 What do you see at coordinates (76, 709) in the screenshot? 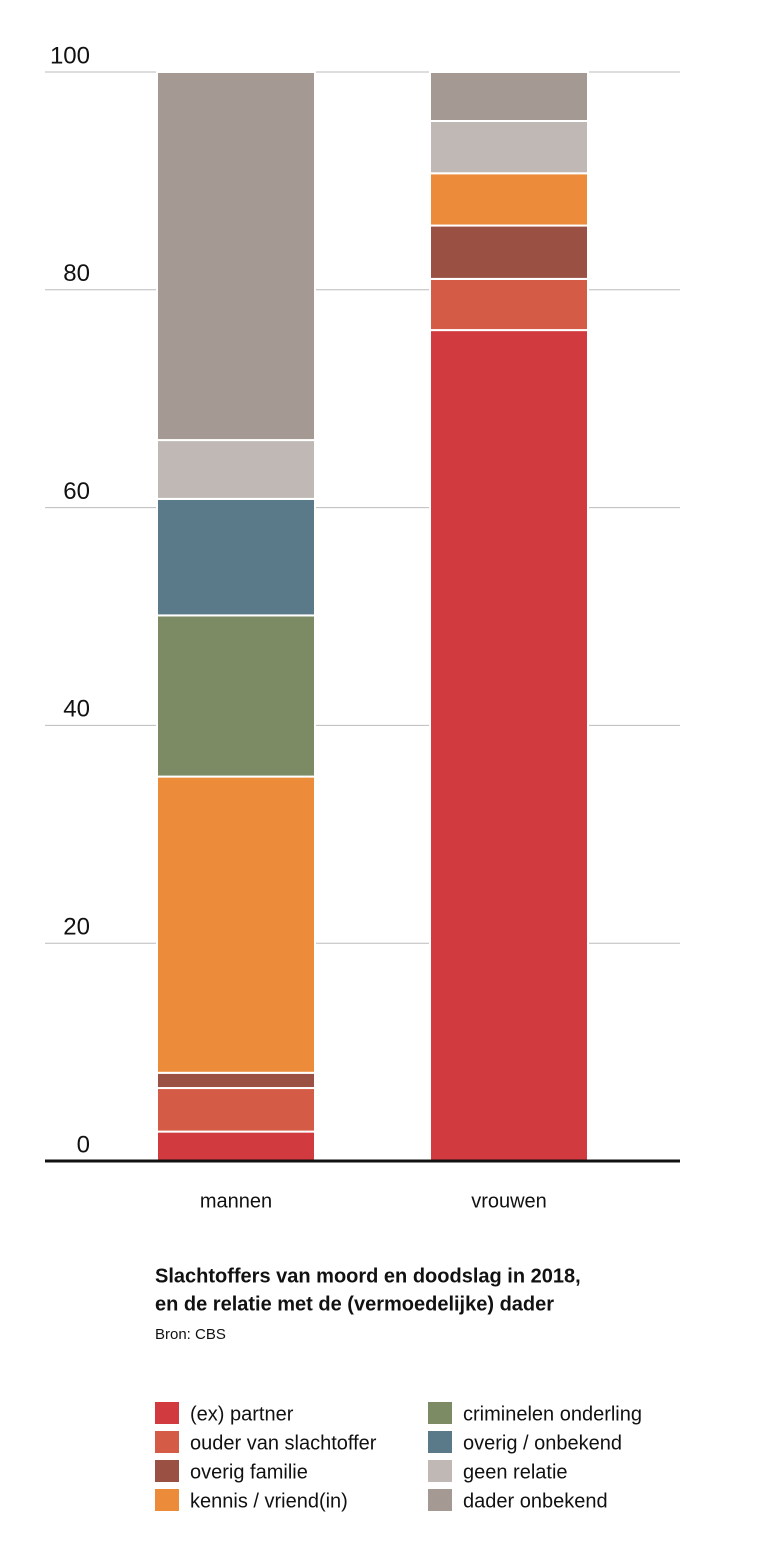
I see `y-tick-label: 40` at bounding box center [76, 709].